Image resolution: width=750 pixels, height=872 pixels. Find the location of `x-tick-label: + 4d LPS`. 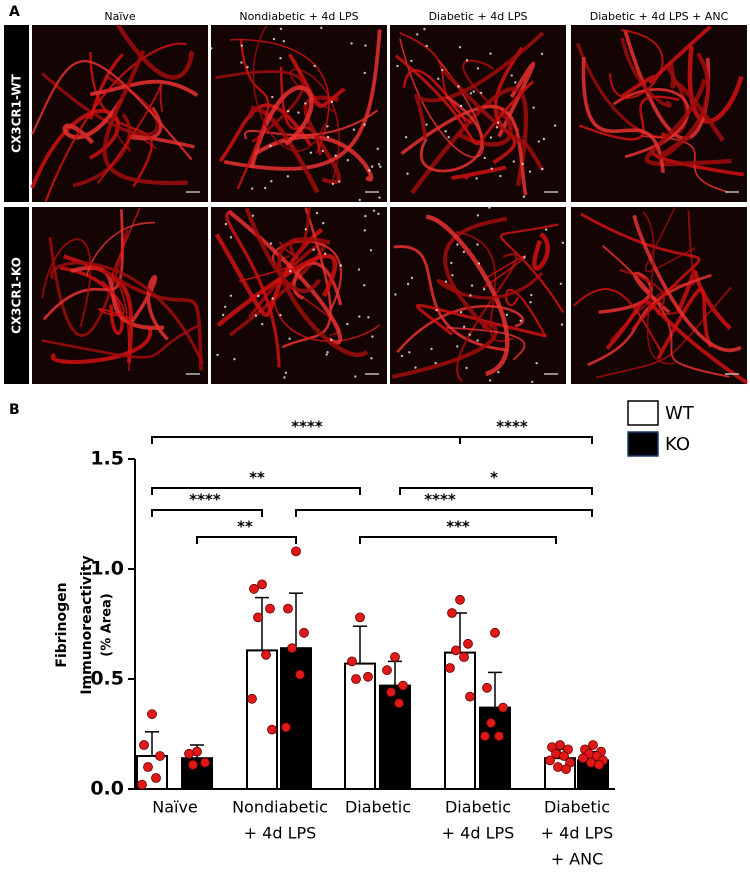

x-tick-label: + 4d LPS is located at coordinates (577, 833).